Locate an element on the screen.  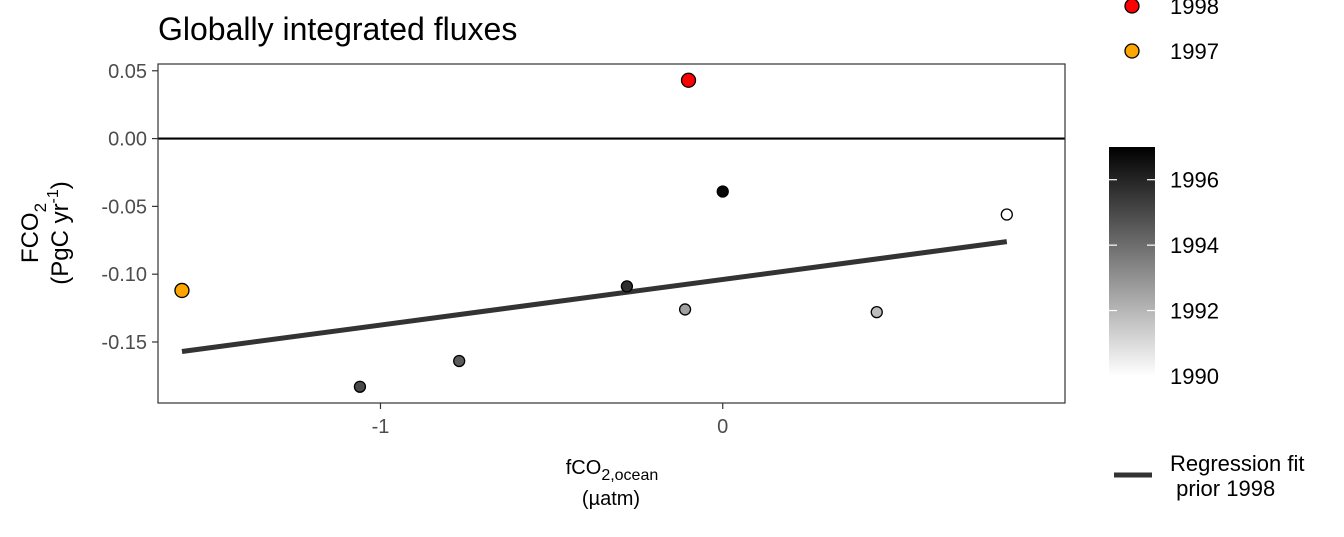
y-axis-title: FCO2 (PgC yr-1) is located at coordinates (45, 233).